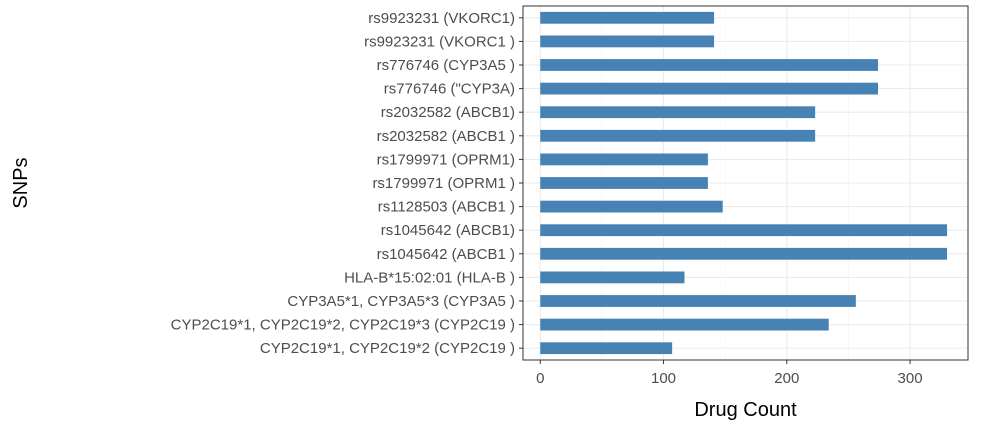  Describe the element at coordinates (663, 378) in the screenshot. I see `x-tick-label: 100` at that location.